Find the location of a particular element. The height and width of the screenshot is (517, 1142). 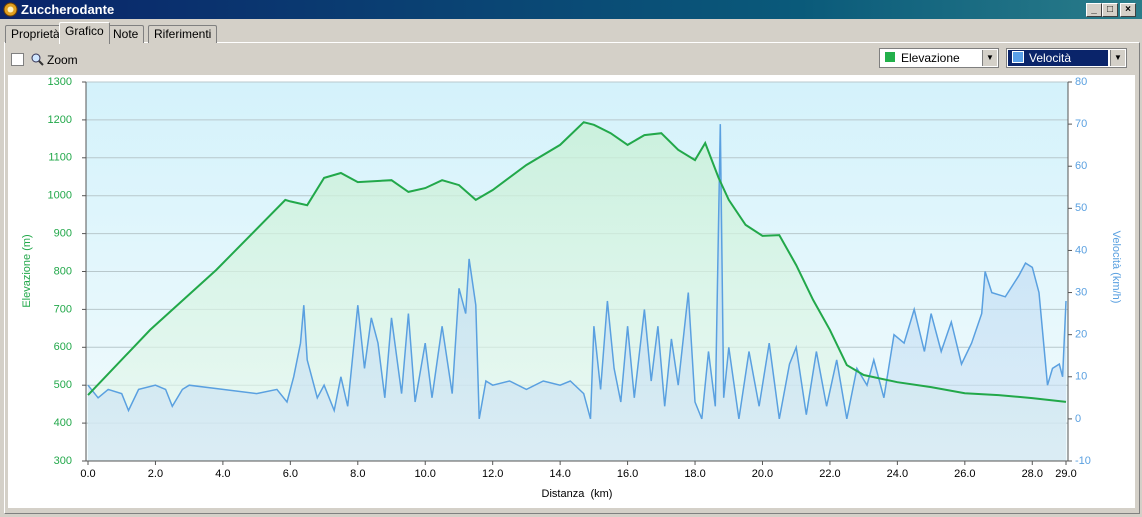

y-tick-label: 900 is located at coordinates (63, 234).